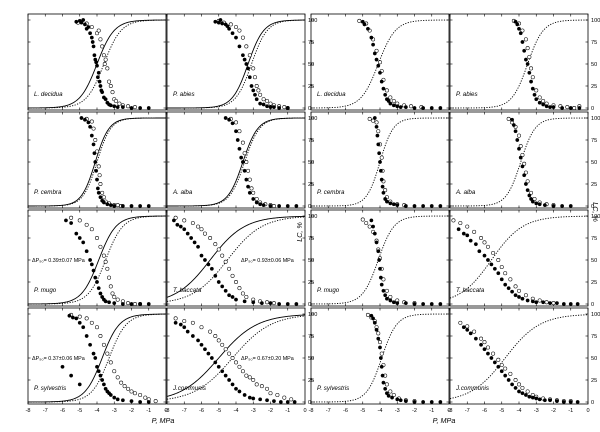  Describe the element at coordinates (594, 359) in the screenshot. I see `panel-r8-y-tick-label: 50` at that location.